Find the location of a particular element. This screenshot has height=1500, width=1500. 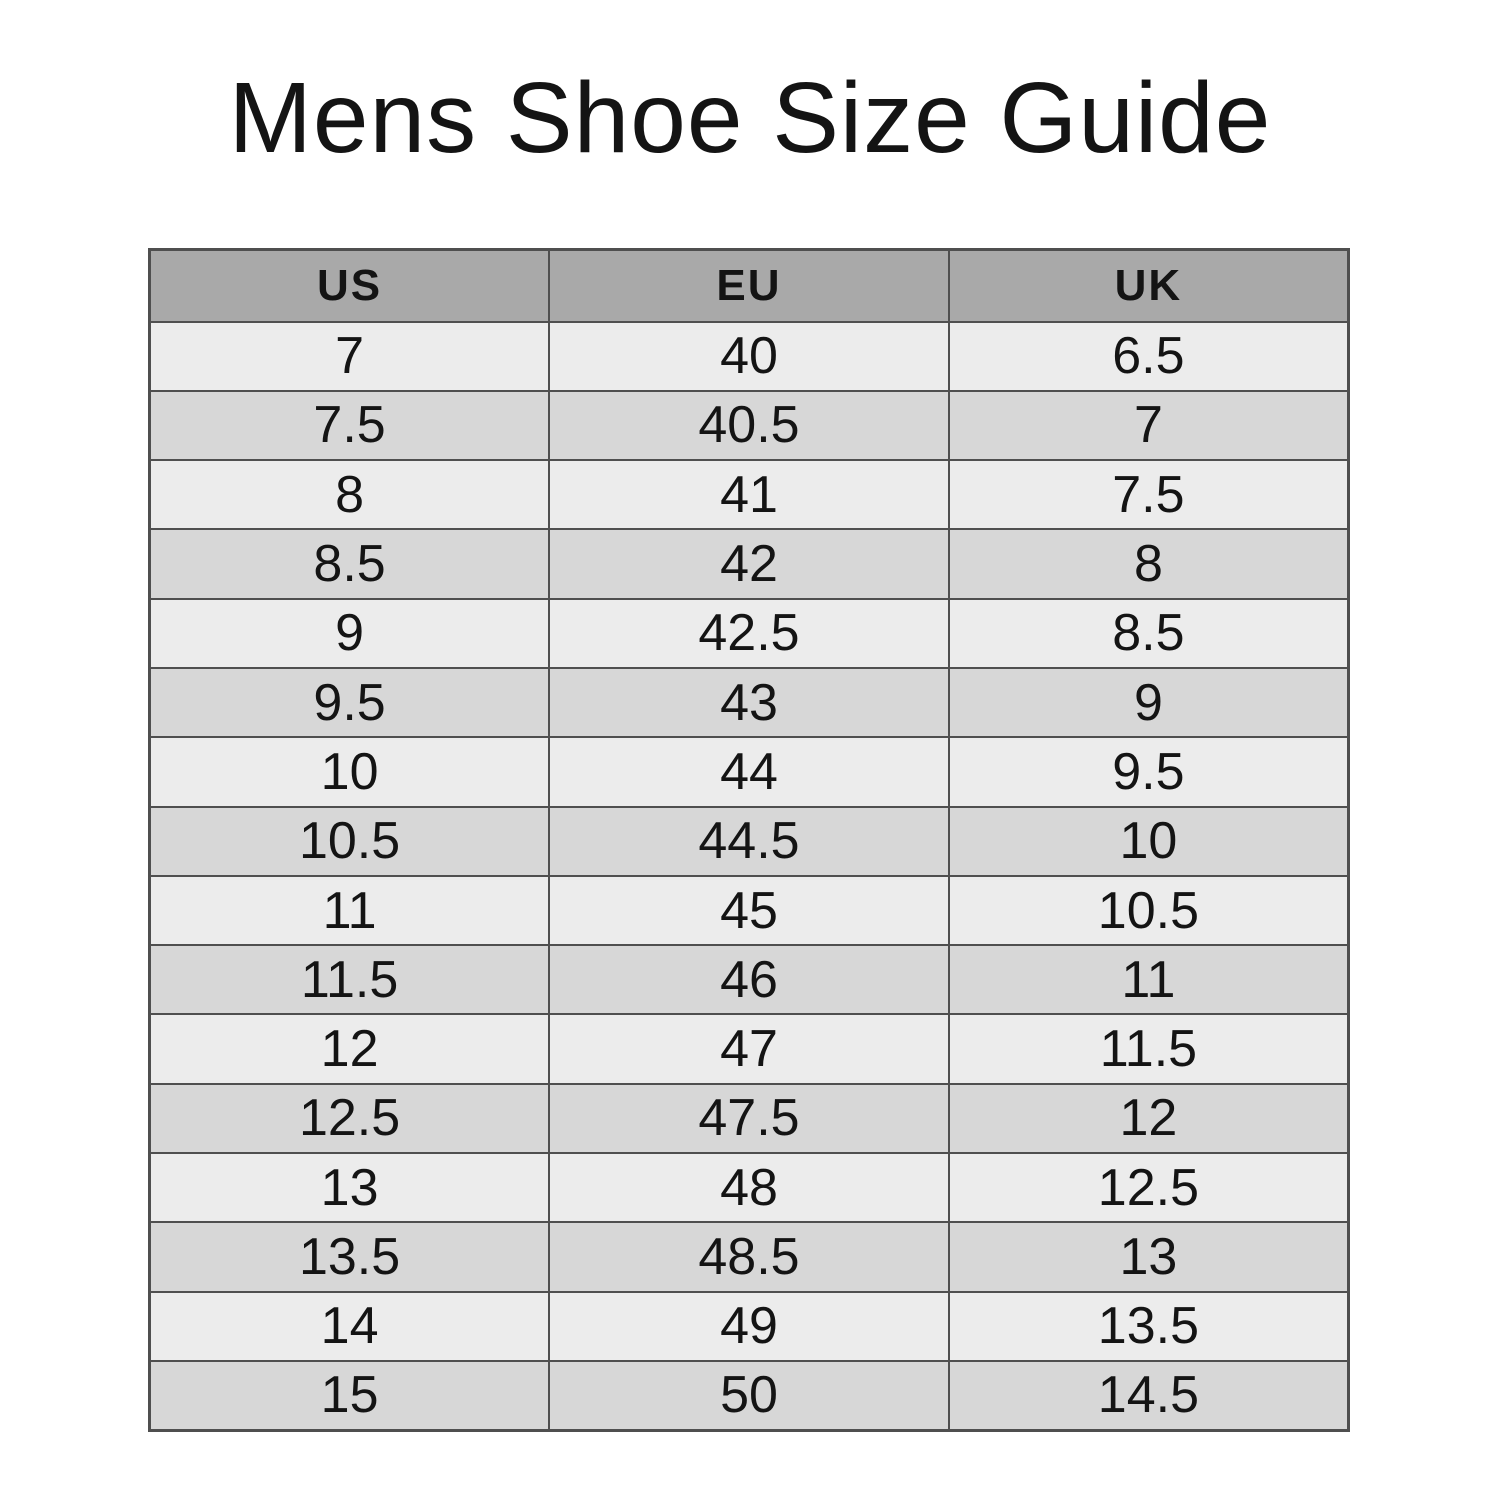

size-cell: 44.5 is located at coordinates (749, 841).